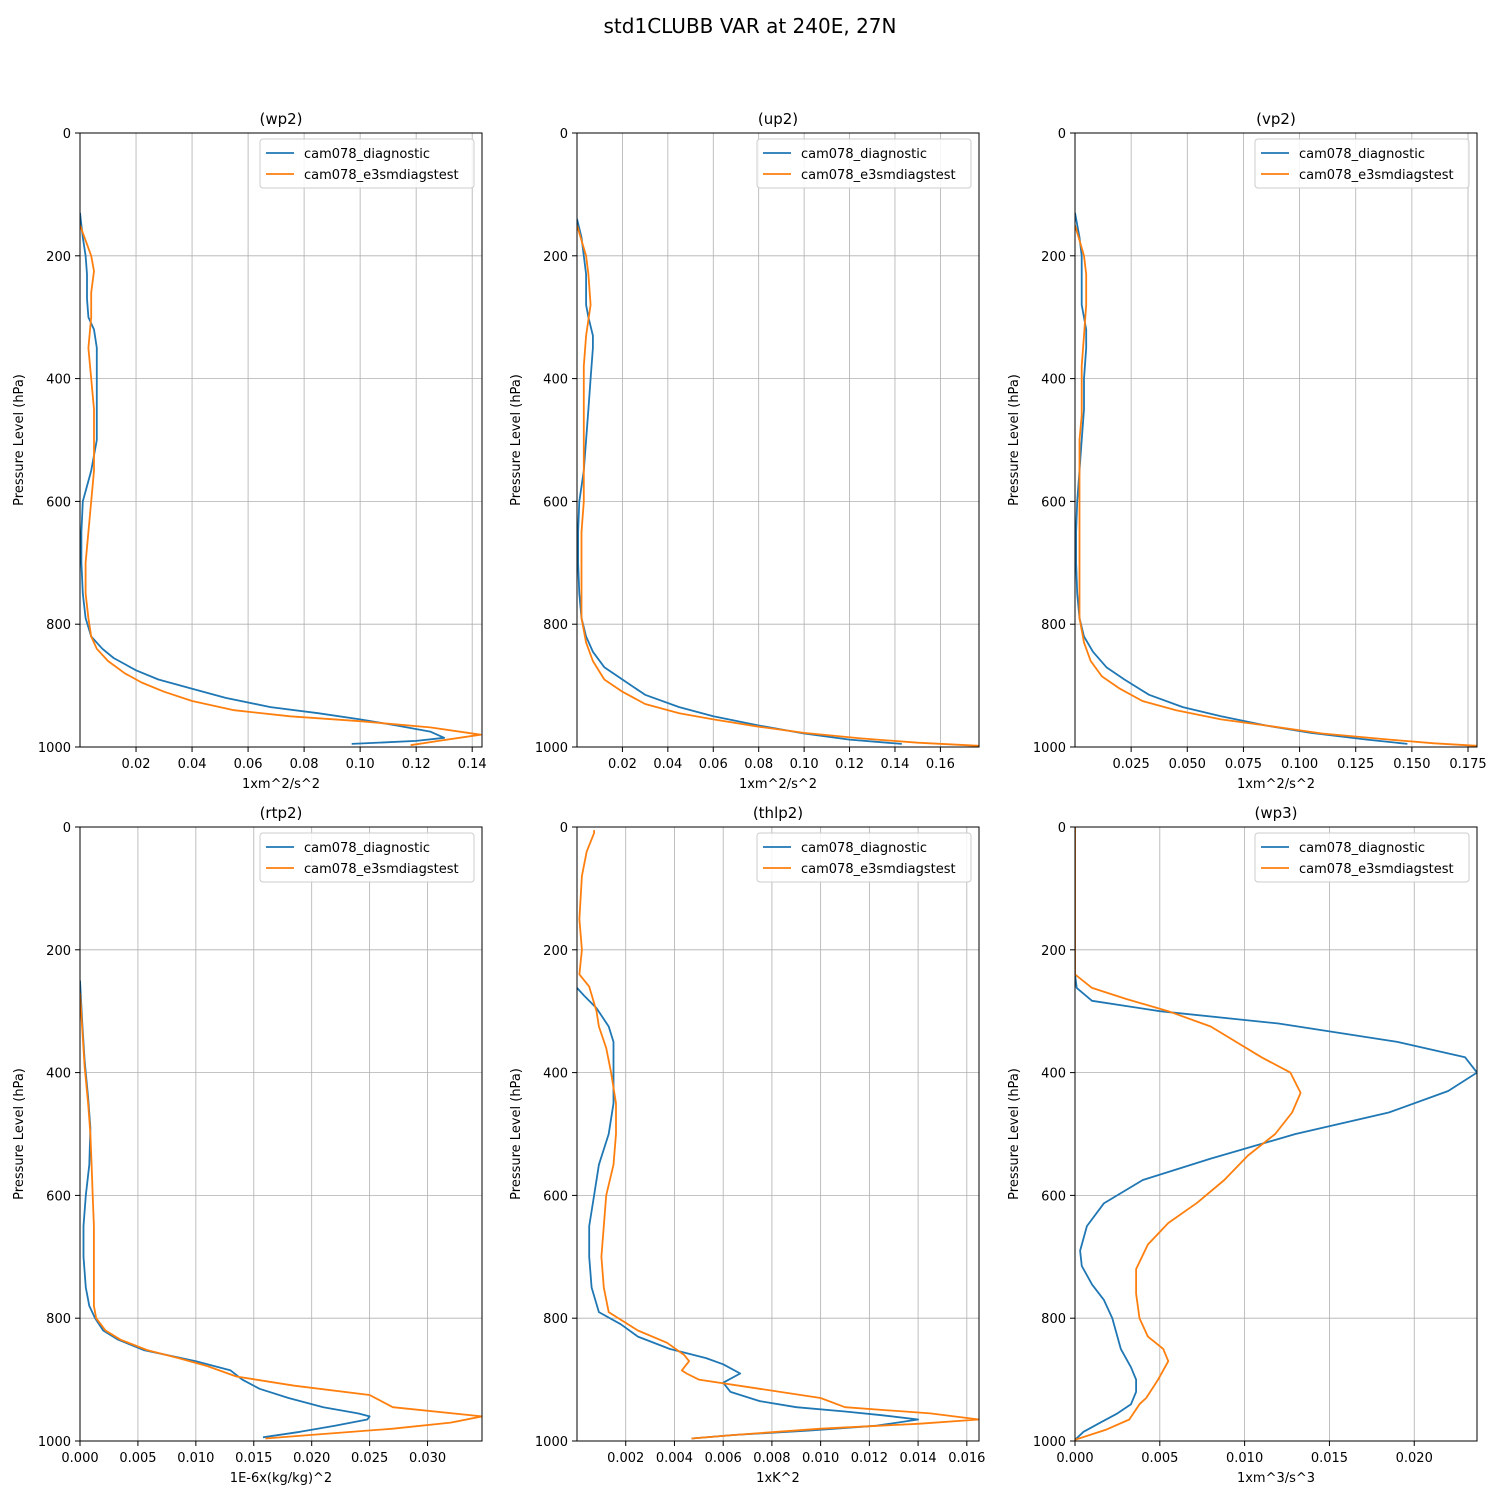 This screenshot has height=1500, width=1500. What do you see at coordinates (281, 1478) in the screenshot?
I see `x-axis-label: 1E-6x(kg/kg)^2` at bounding box center [281, 1478].